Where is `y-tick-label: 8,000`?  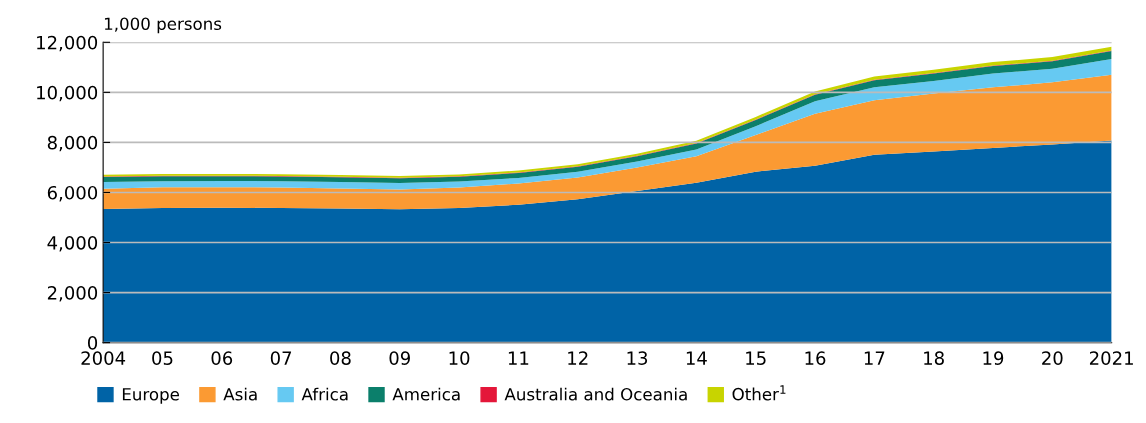 y-tick-label: 8,000 is located at coordinates (72, 143).